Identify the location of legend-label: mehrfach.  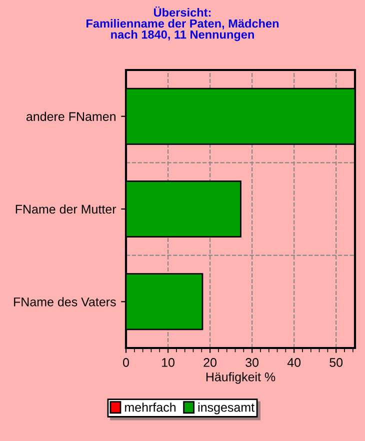
(150, 407).